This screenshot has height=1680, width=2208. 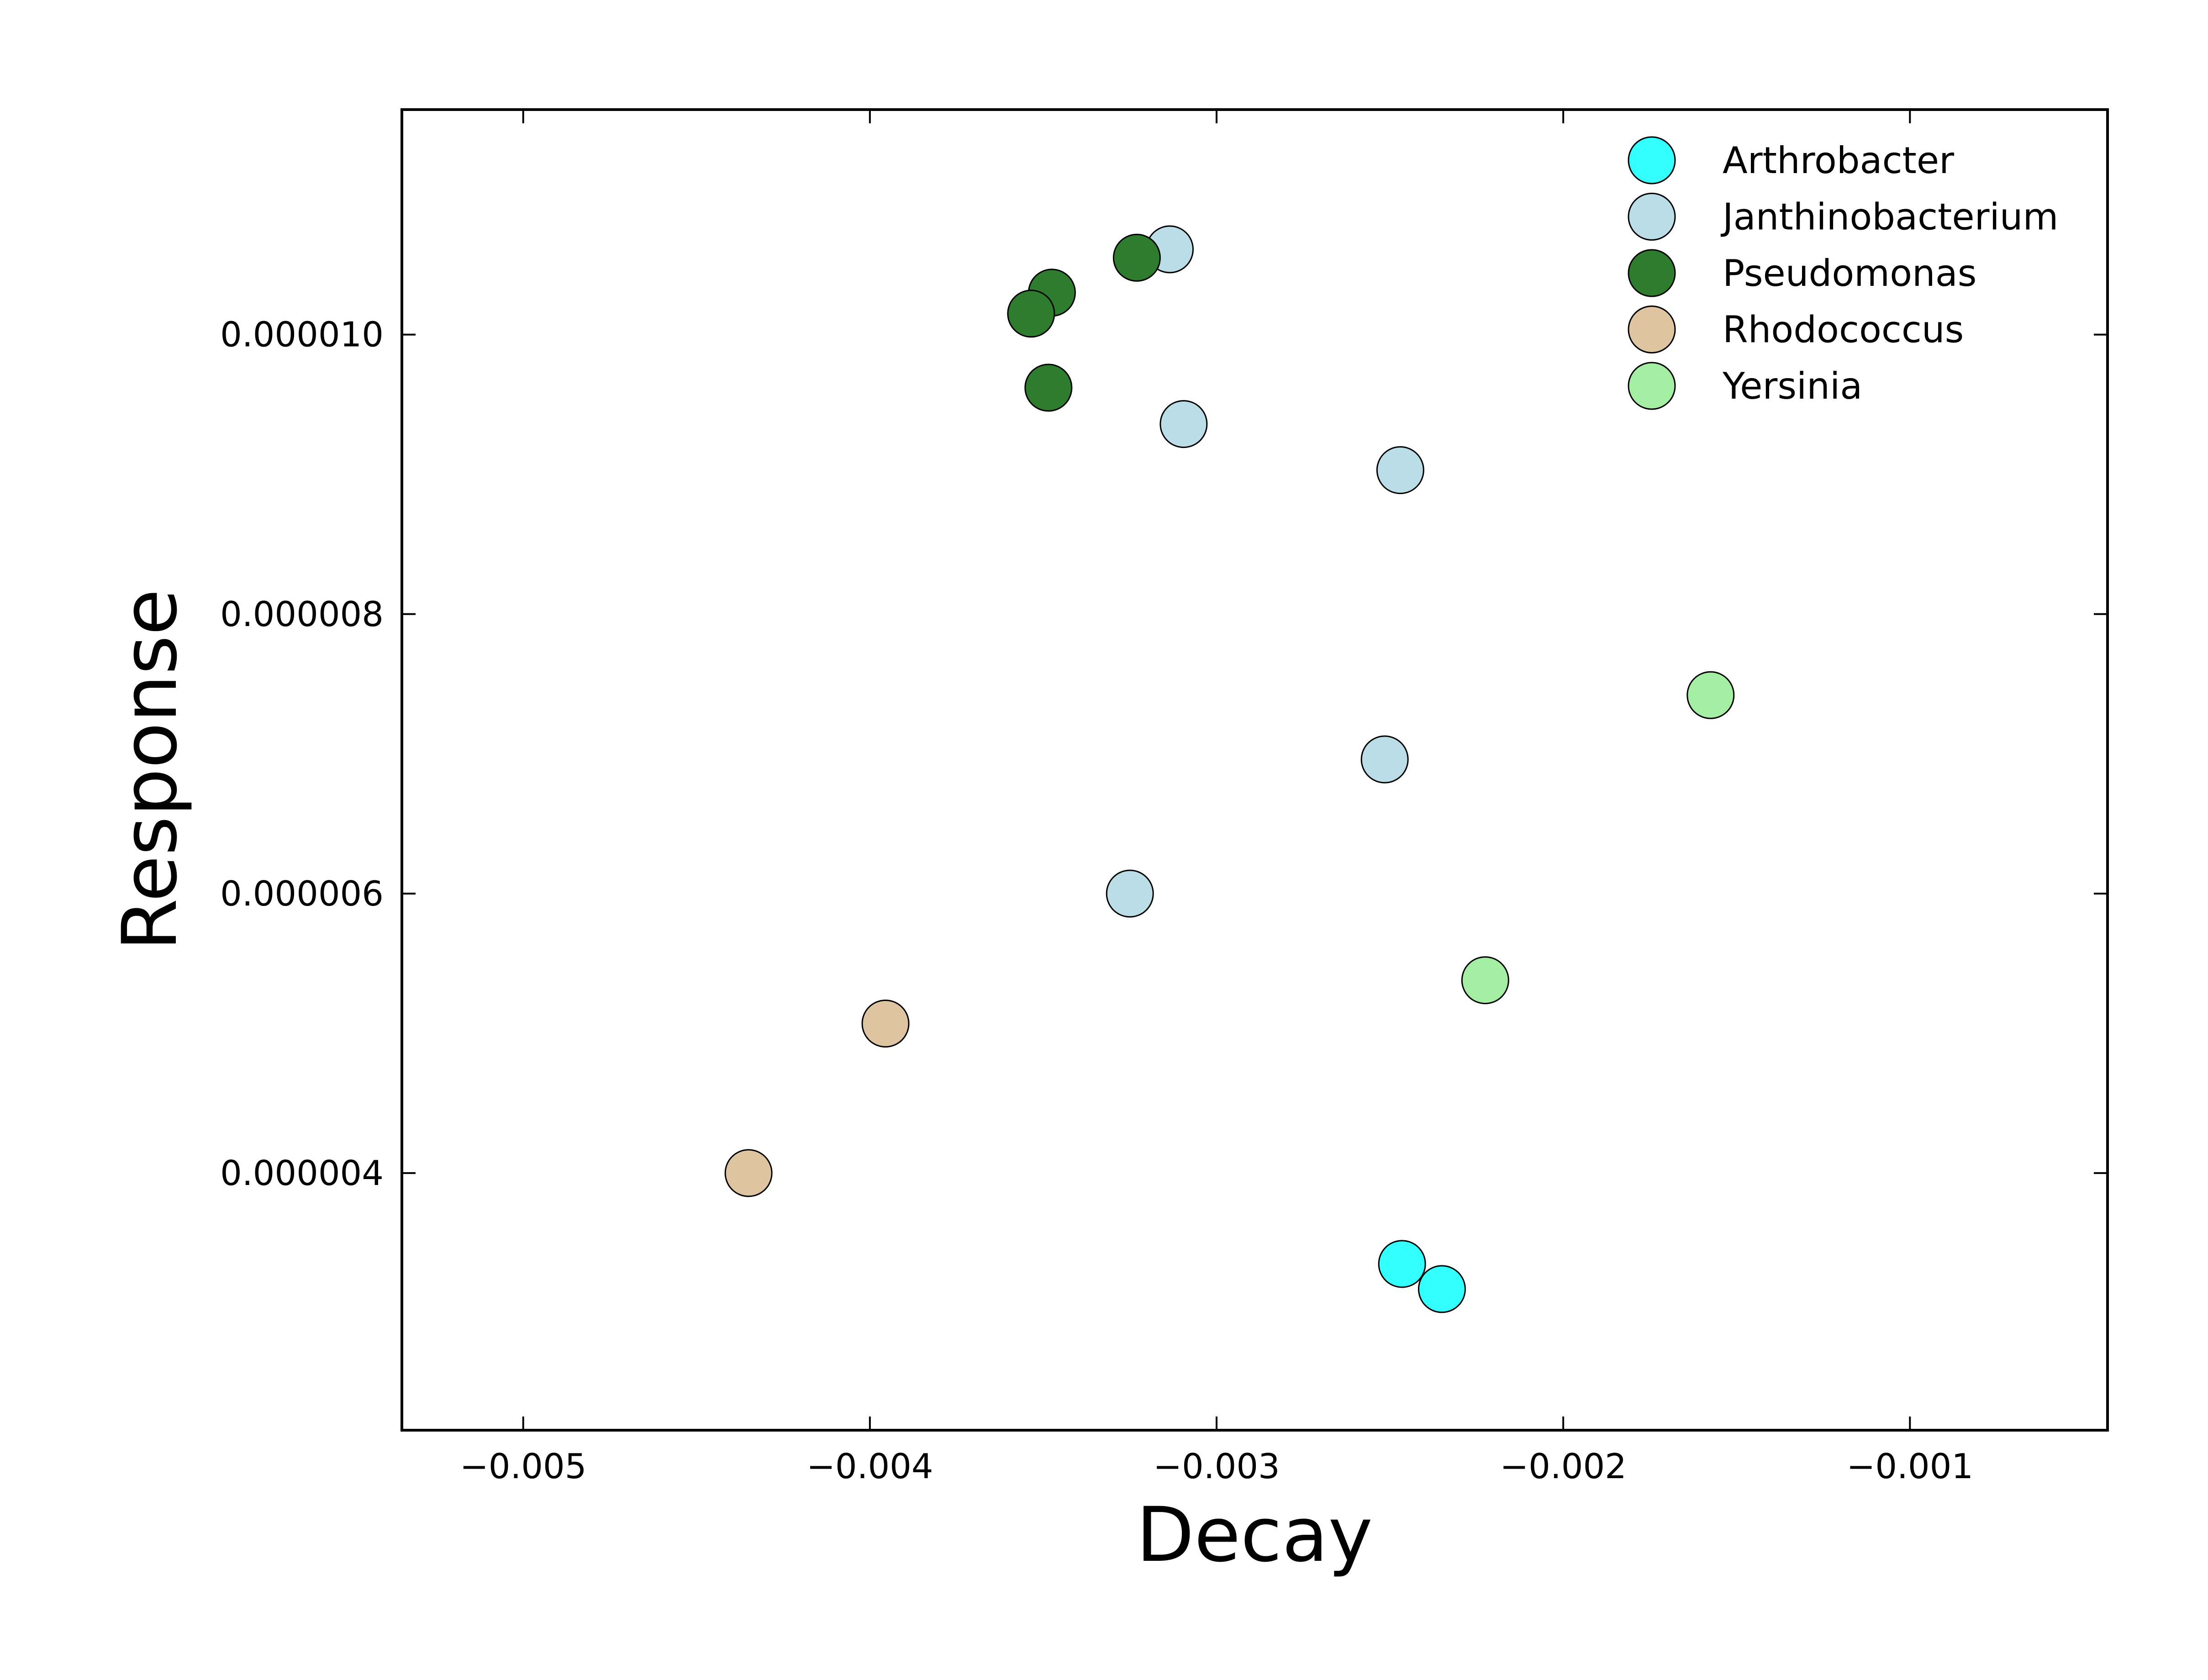 I want to click on legend-marker-rhodococcus, so click(x=1652, y=329).